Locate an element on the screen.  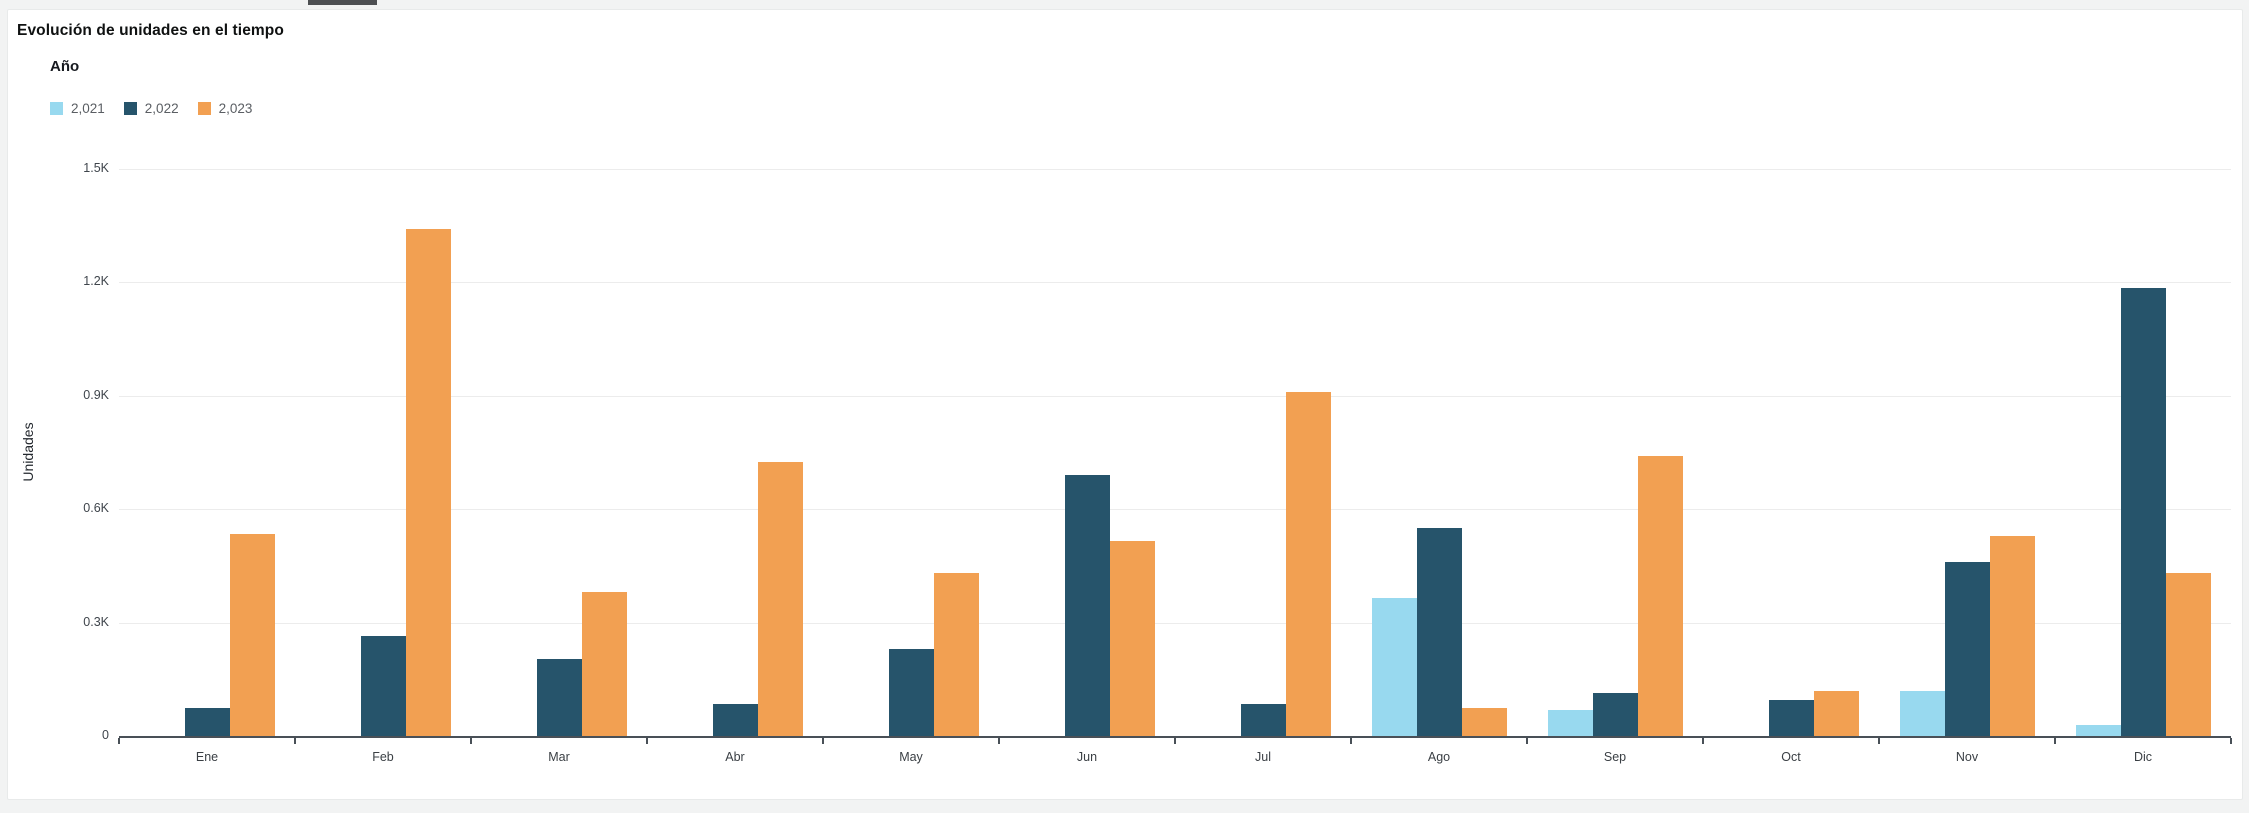
y-tick-label: 1.5K is located at coordinates (96, 168).